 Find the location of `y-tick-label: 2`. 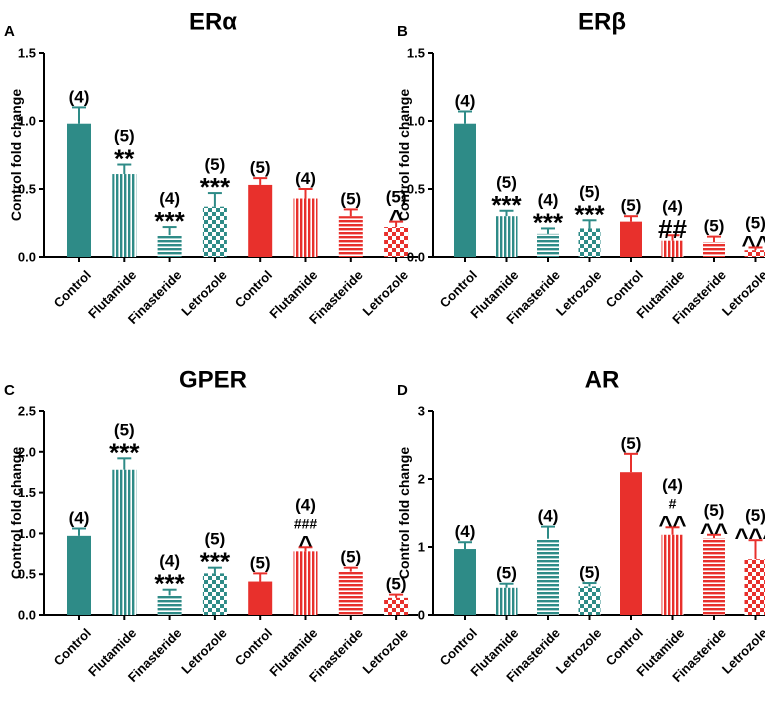

y-tick-label: 2 is located at coordinates (421, 479).